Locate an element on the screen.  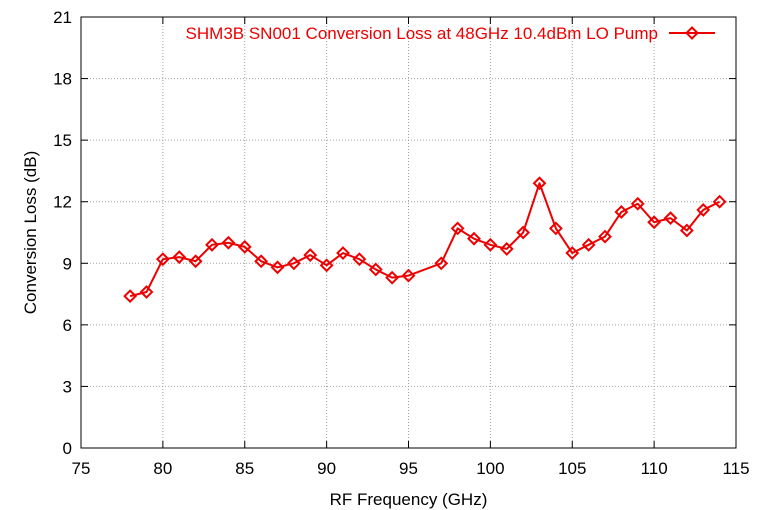
x-tick-label: 115 is located at coordinates (735, 468).